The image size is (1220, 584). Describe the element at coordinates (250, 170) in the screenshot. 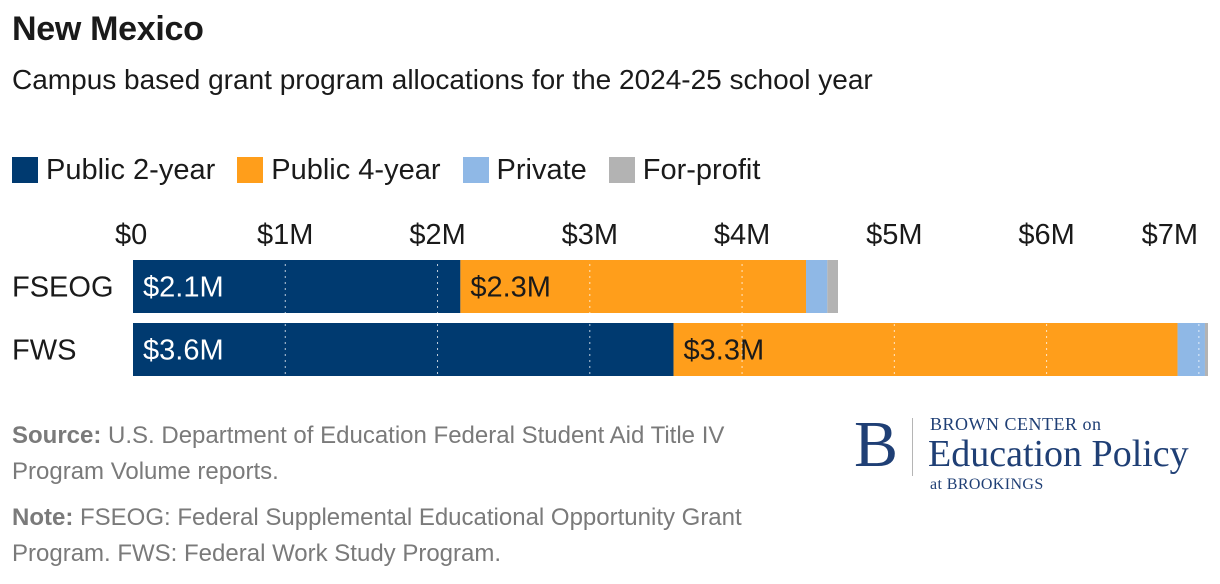

I see `legend-swatch-public-4-year` at that location.